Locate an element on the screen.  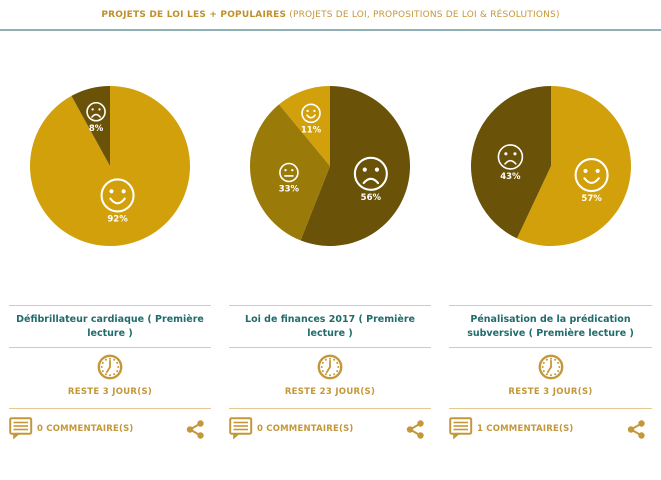
comment-row: 1 COMMENTAIRE(S) is located at coordinates (550, 429).